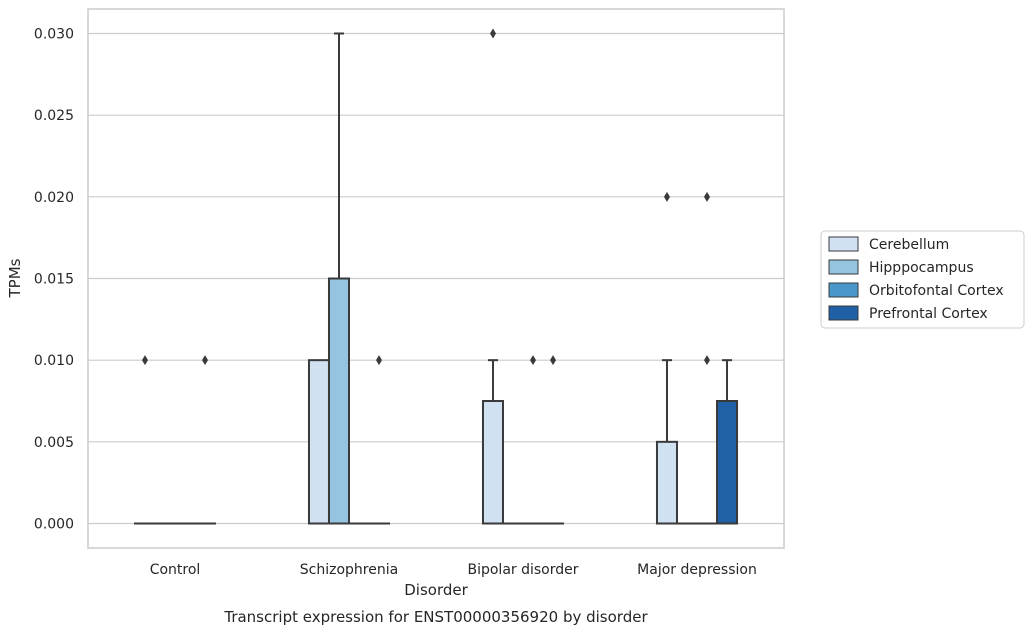 Image resolution: width=1033 pixels, height=638 pixels. Describe the element at coordinates (349, 570) in the screenshot. I see `x-tick-label: Schizophrenia` at that location.